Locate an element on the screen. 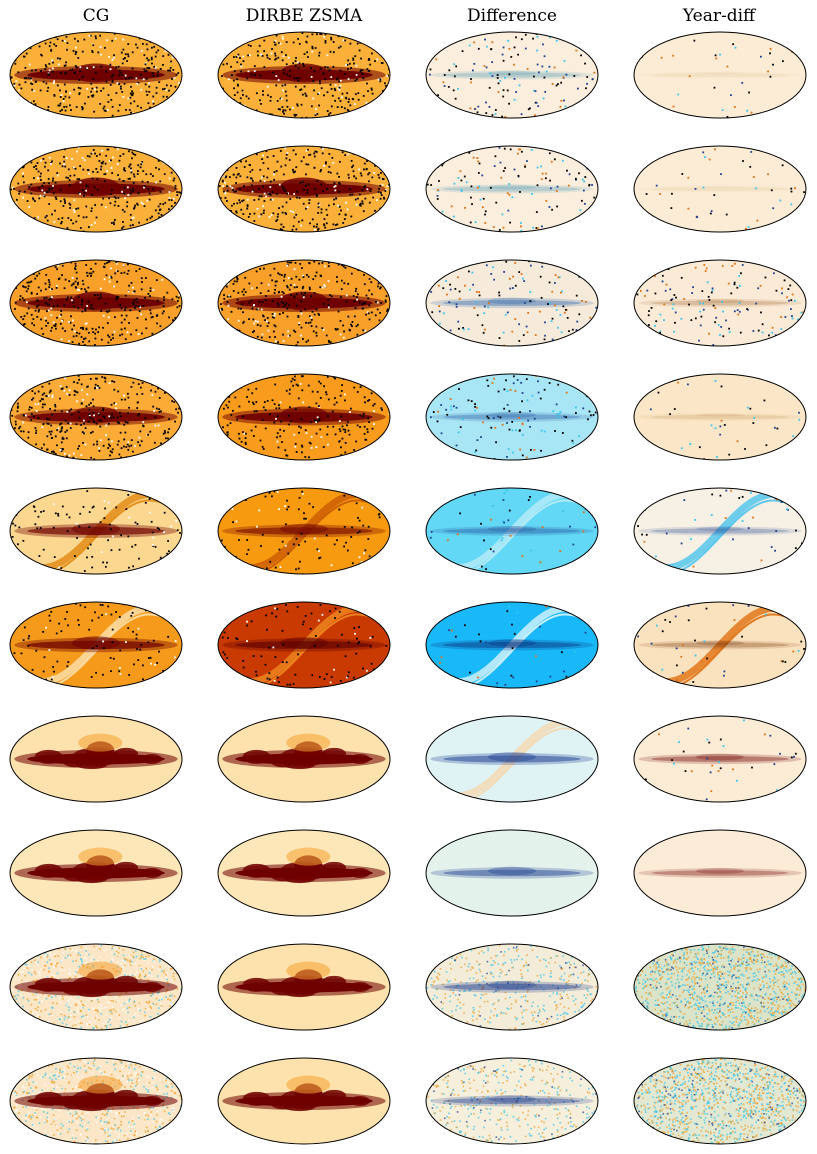  sky-map-r7-c3 is located at coordinates (512, 759).